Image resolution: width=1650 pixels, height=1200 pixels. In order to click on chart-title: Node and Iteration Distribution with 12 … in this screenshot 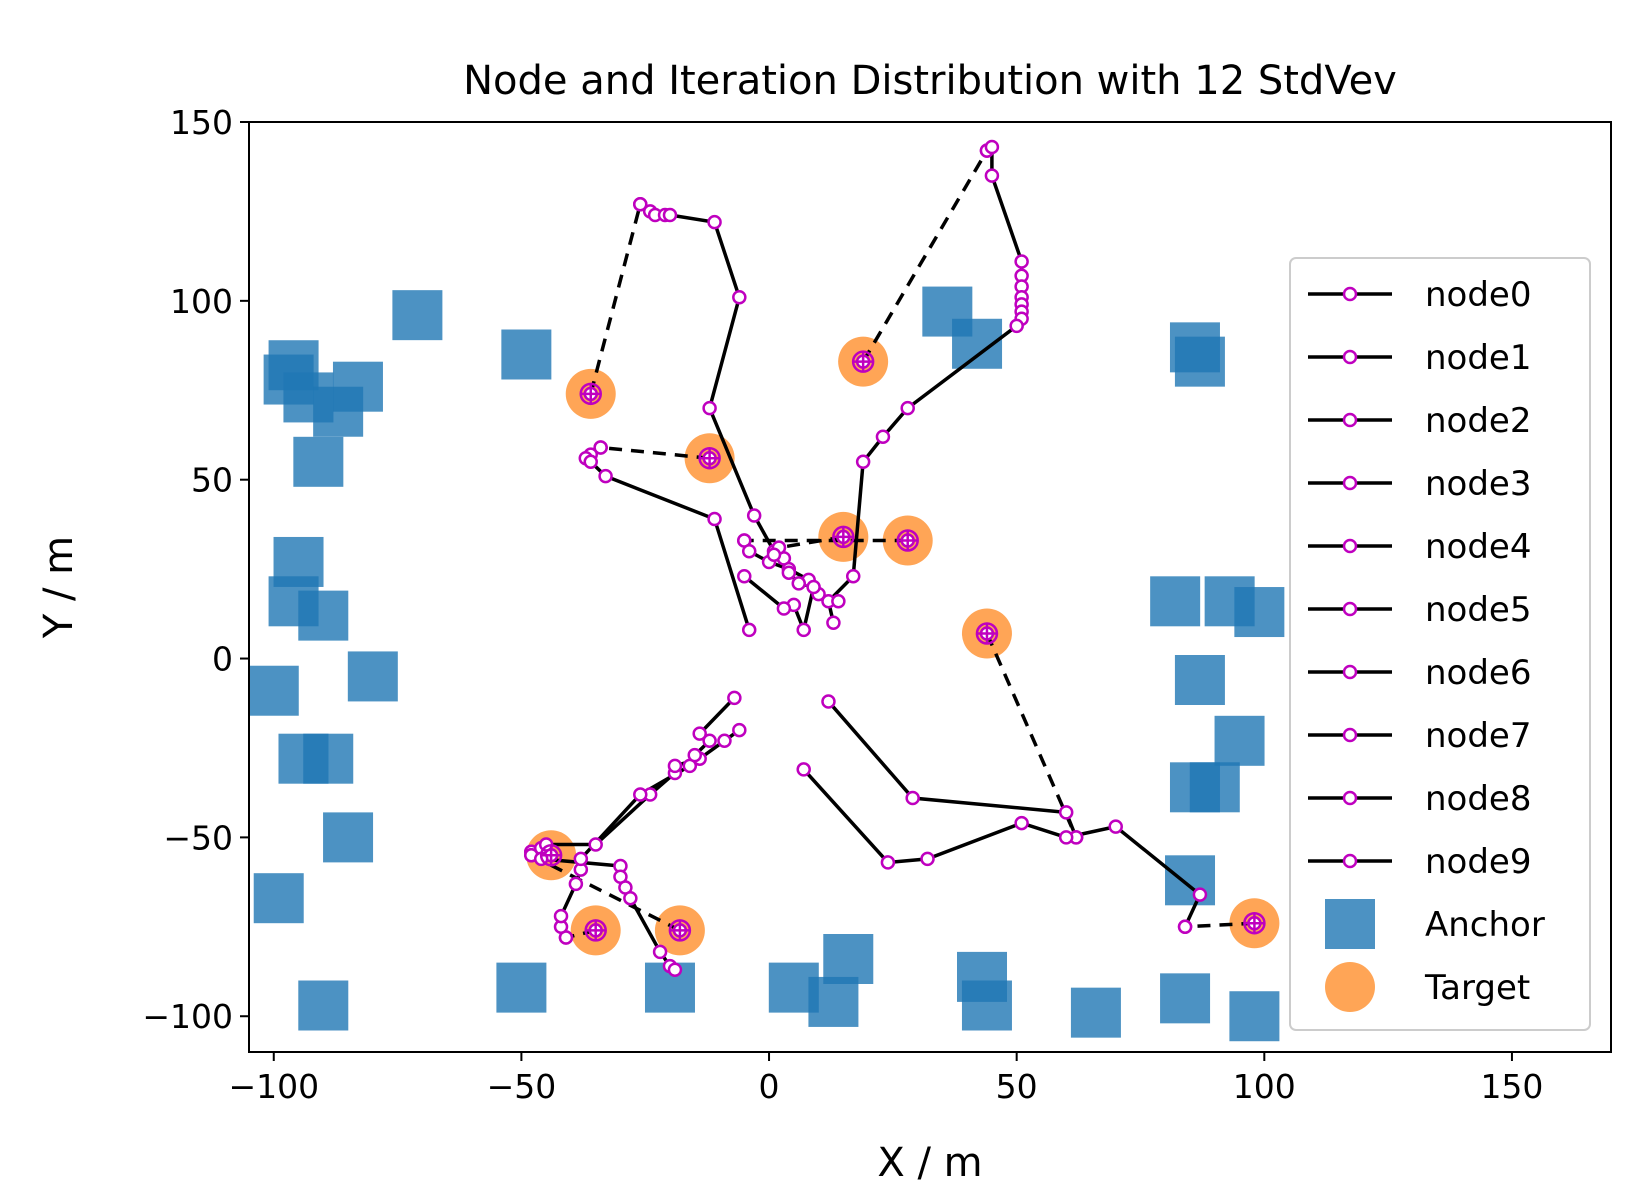, I will do `click(930, 81)`.